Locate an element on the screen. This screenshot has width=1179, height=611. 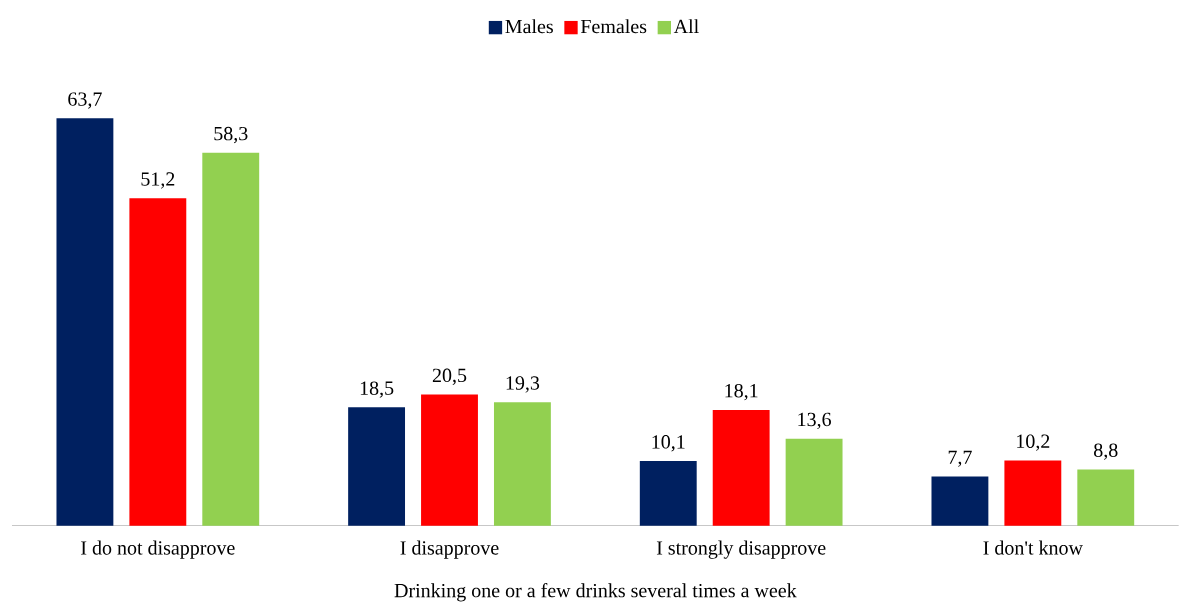
legend-label: Females is located at coordinates (613, 26).